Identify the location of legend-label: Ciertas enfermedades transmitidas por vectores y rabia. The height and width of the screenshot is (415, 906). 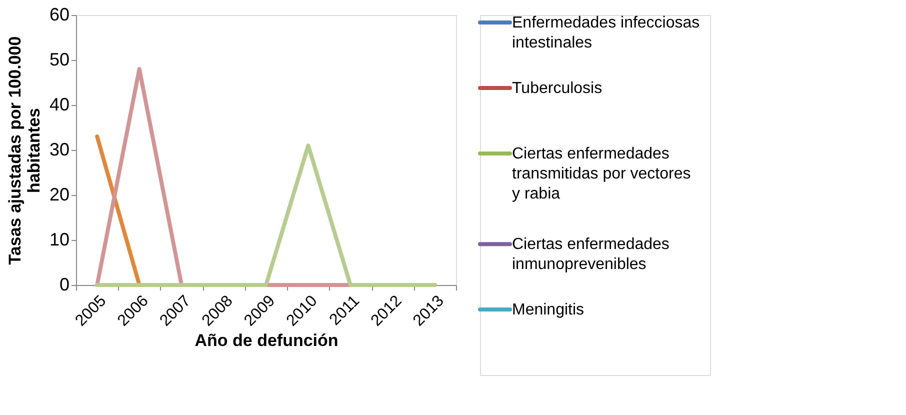
(601, 173).